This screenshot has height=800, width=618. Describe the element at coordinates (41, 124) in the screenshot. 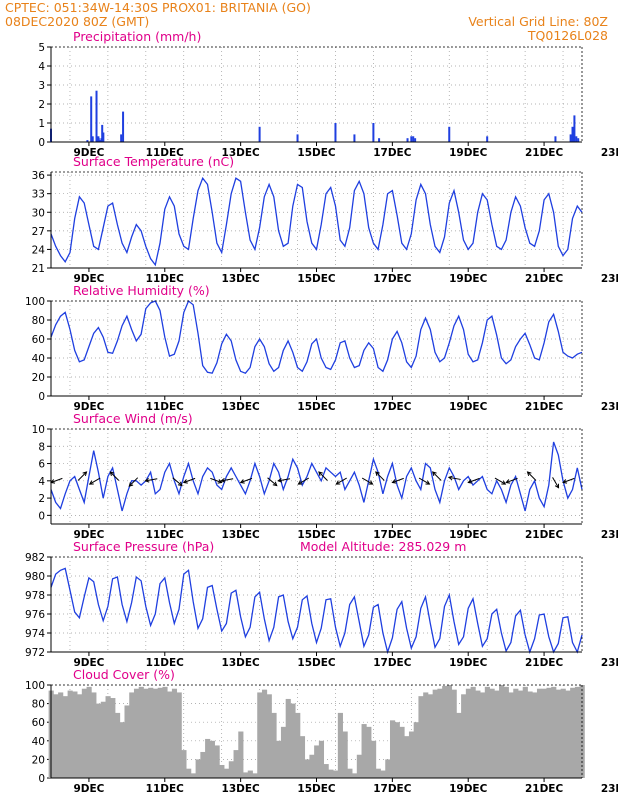

I see `y-tick-label: 1` at that location.